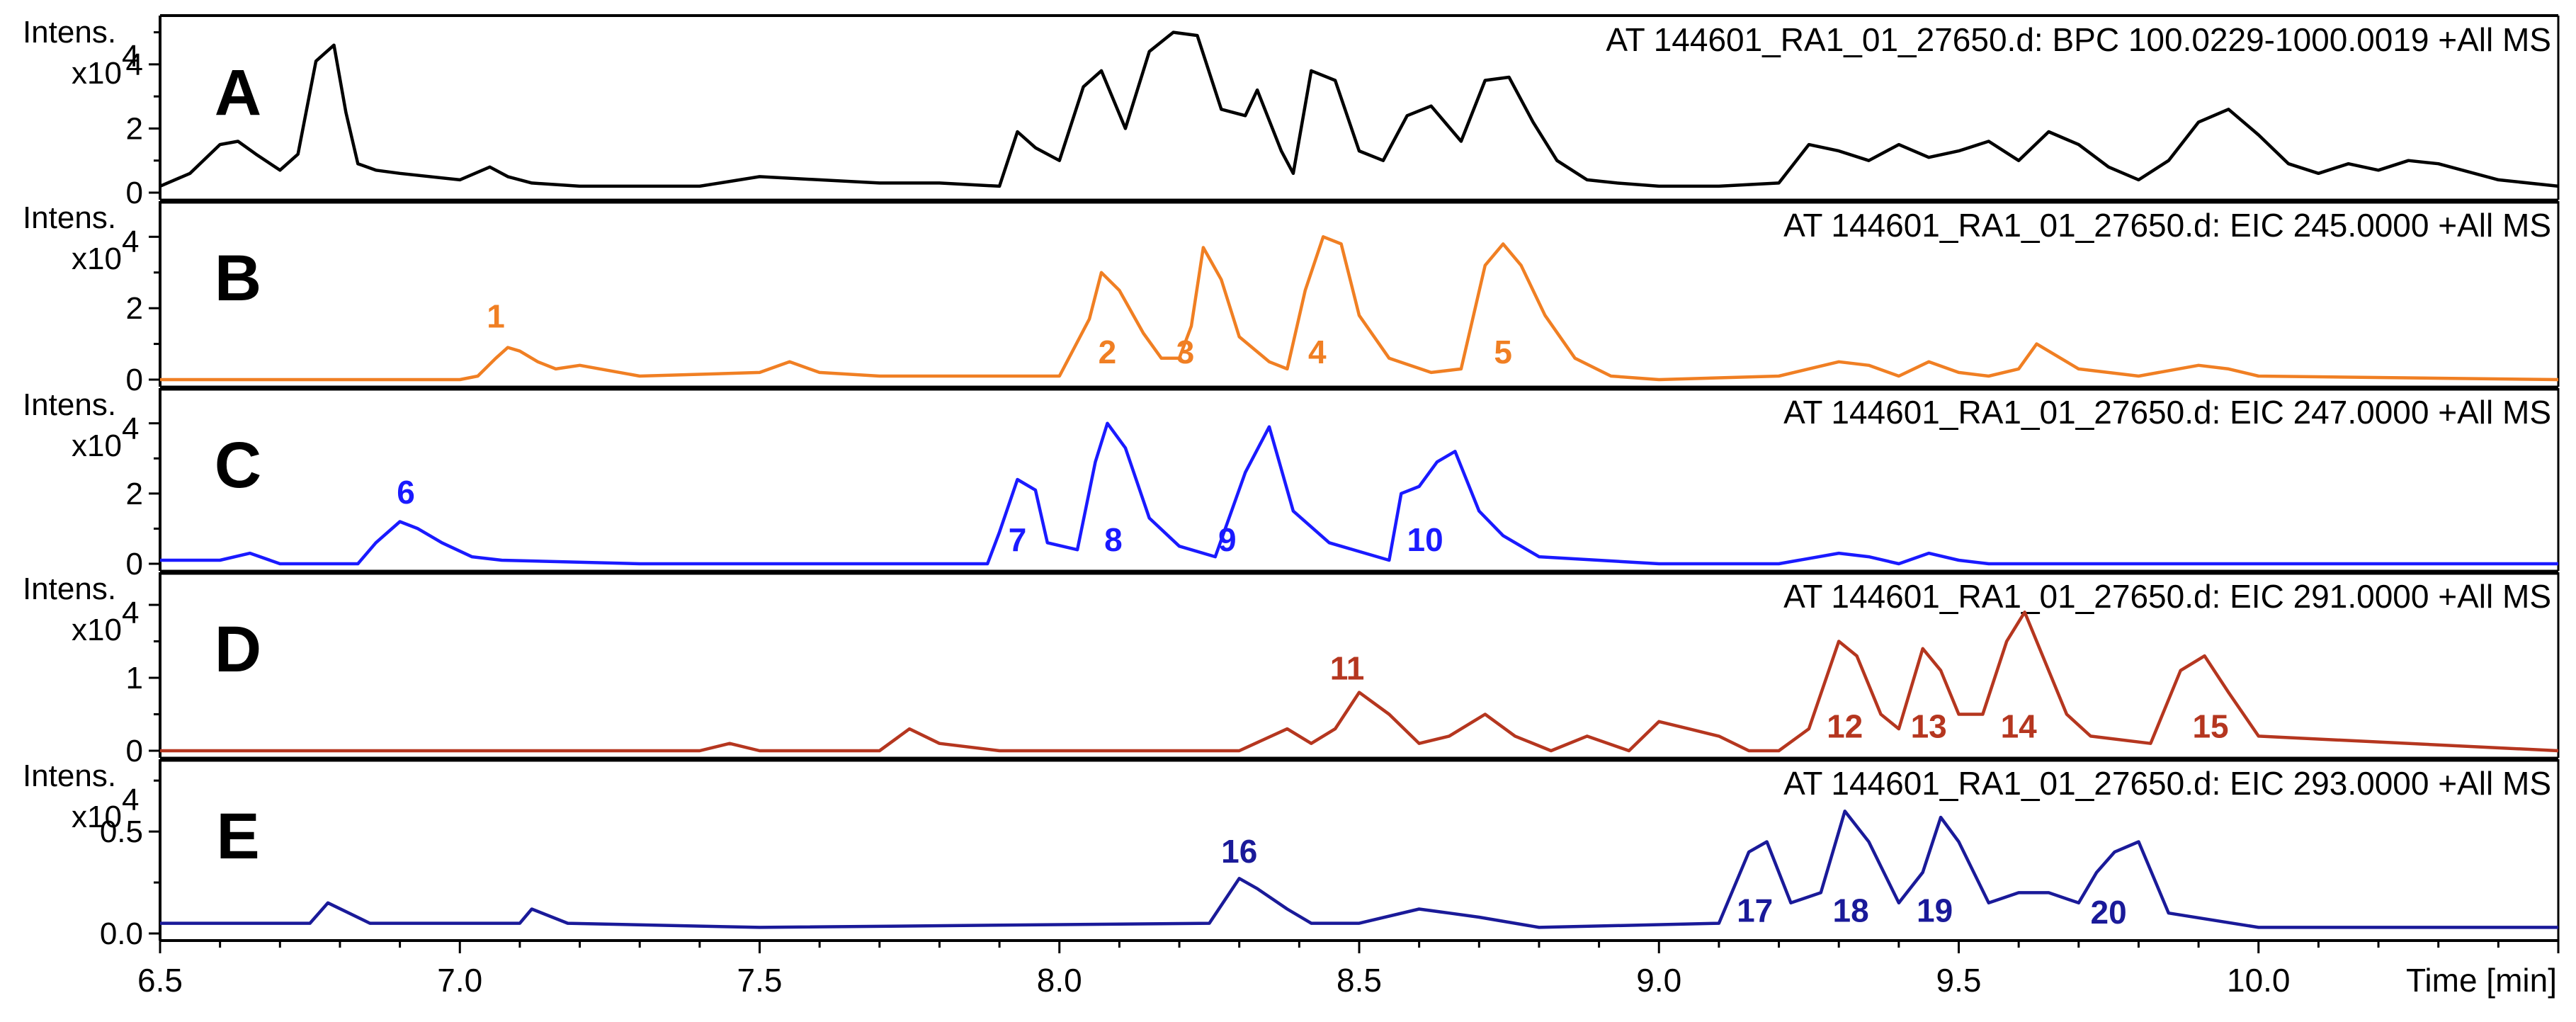 The image size is (2576, 1022). I want to click on panel-d-y-tick-label: 0, so click(134, 751).